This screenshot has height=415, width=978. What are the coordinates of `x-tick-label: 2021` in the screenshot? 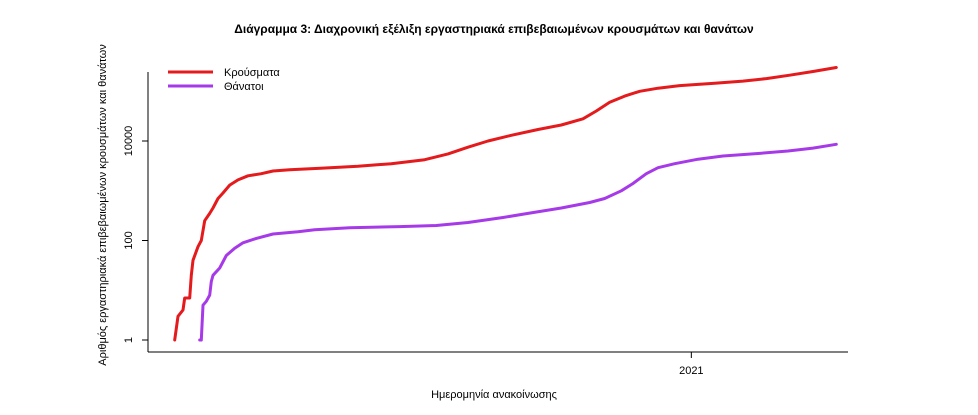 It's located at (691, 371).